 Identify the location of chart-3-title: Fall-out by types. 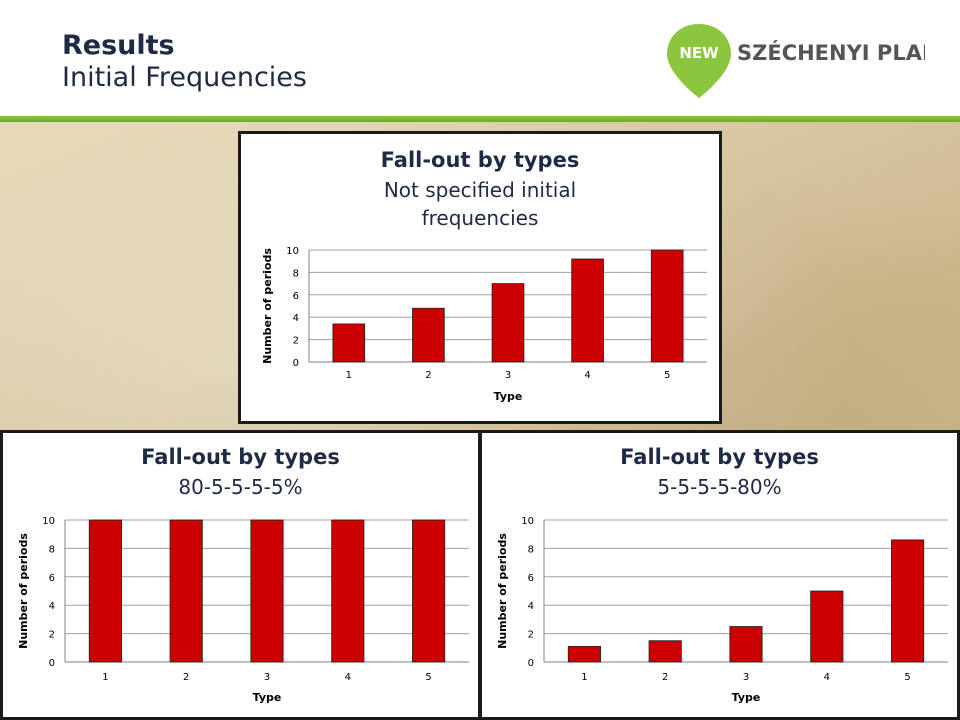
(719, 457).